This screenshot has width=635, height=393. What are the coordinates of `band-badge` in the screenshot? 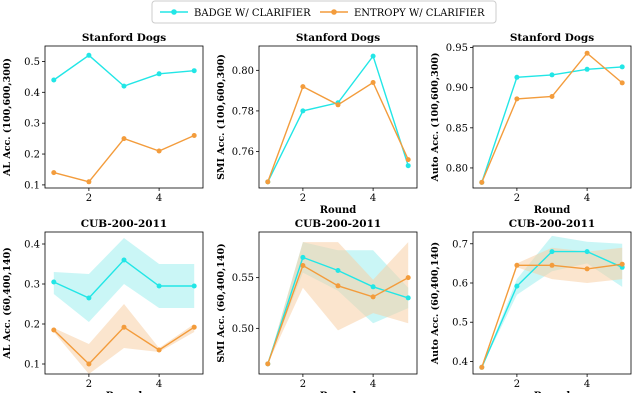 It's located at (124, 280).